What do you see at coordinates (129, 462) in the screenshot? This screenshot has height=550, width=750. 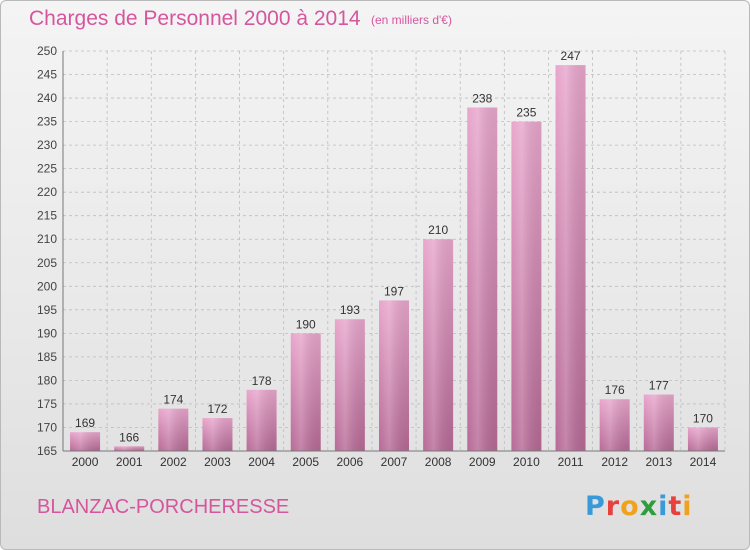 I see `x-tick-label: 2001` at bounding box center [129, 462].